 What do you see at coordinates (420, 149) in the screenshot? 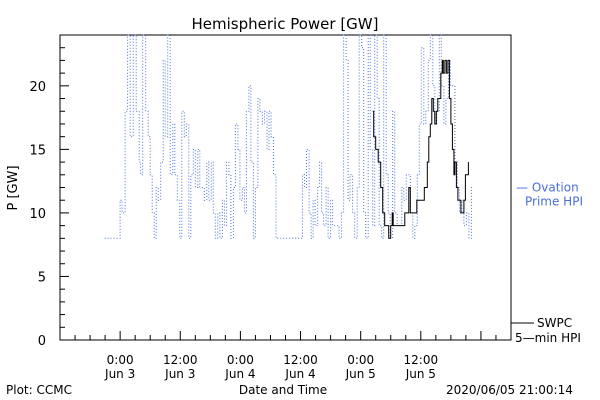
I see `series-line-swpc` at bounding box center [420, 149].